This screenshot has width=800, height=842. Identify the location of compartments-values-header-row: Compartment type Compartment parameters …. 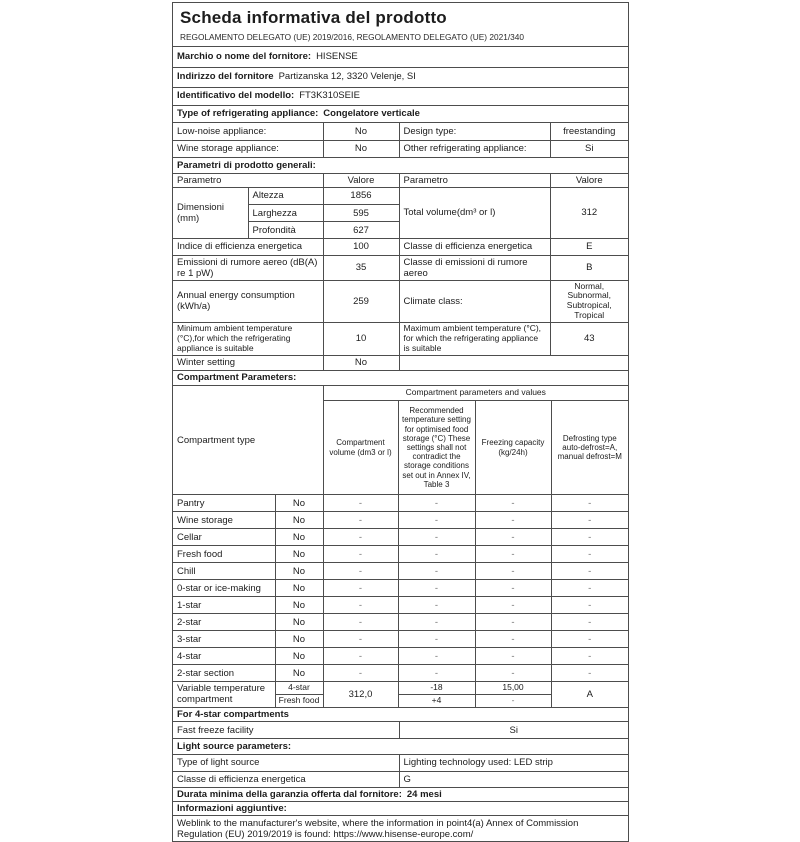
(401, 440).